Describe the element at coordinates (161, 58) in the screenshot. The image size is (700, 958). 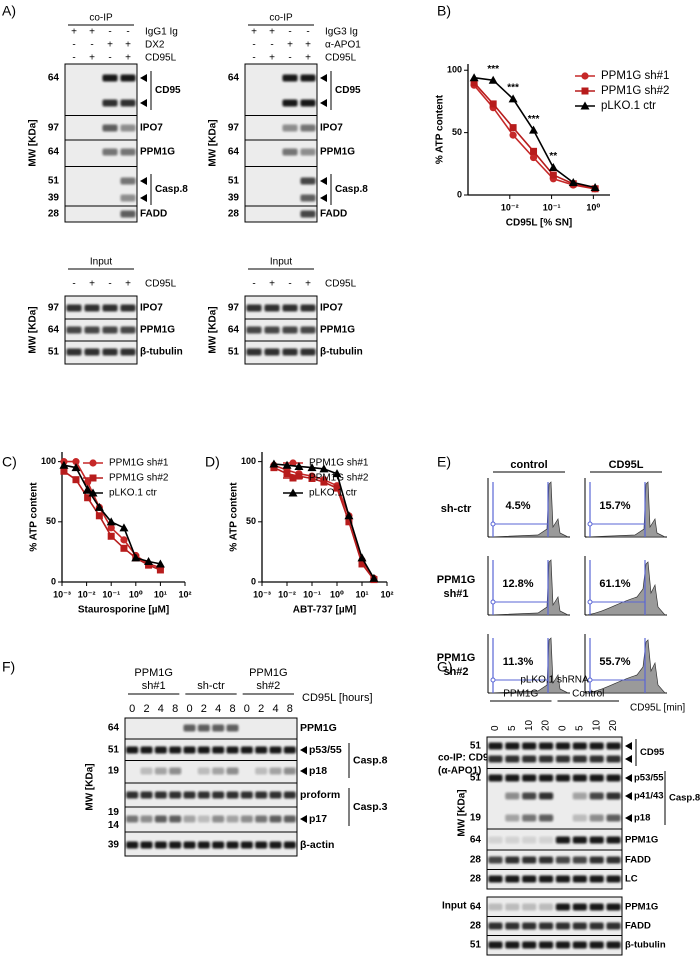
I see `condition-name: CD95L` at that location.